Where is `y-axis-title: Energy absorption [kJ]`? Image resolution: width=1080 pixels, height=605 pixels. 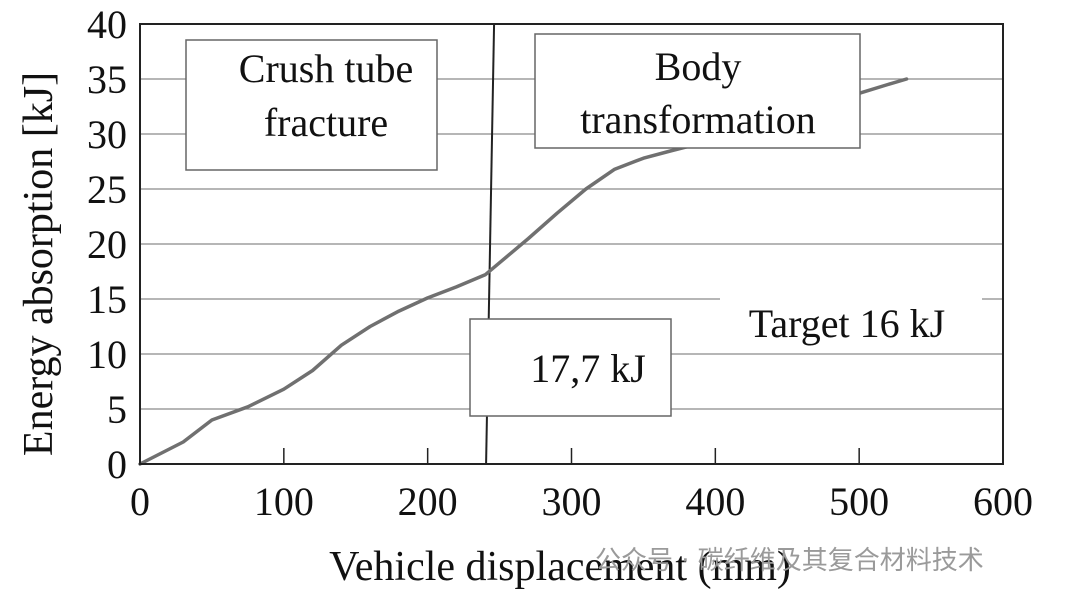
y-axis-title: Energy absorption [kJ] is located at coordinates (39, 264).